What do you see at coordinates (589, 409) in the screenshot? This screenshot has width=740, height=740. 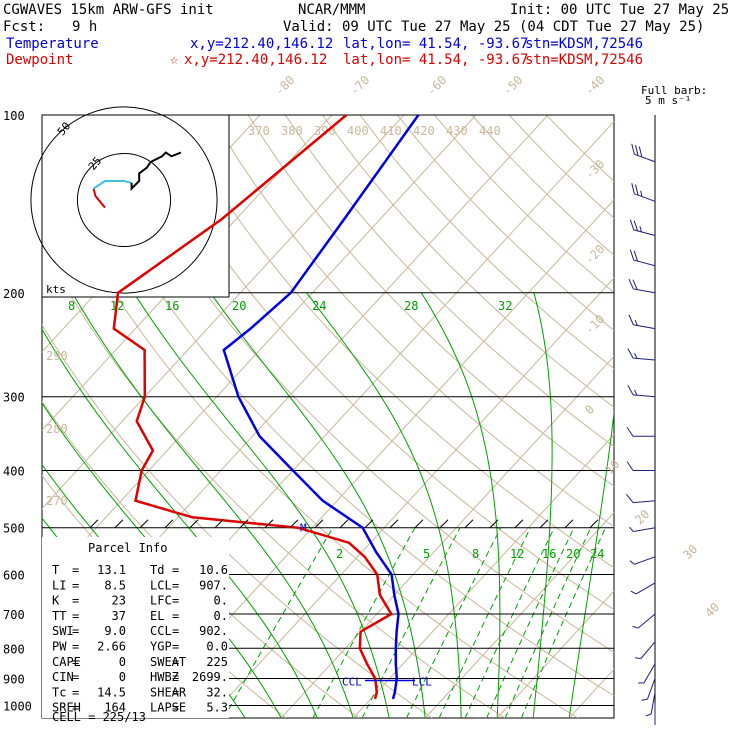 I see `isotherm-label: 0` at bounding box center [589, 409].